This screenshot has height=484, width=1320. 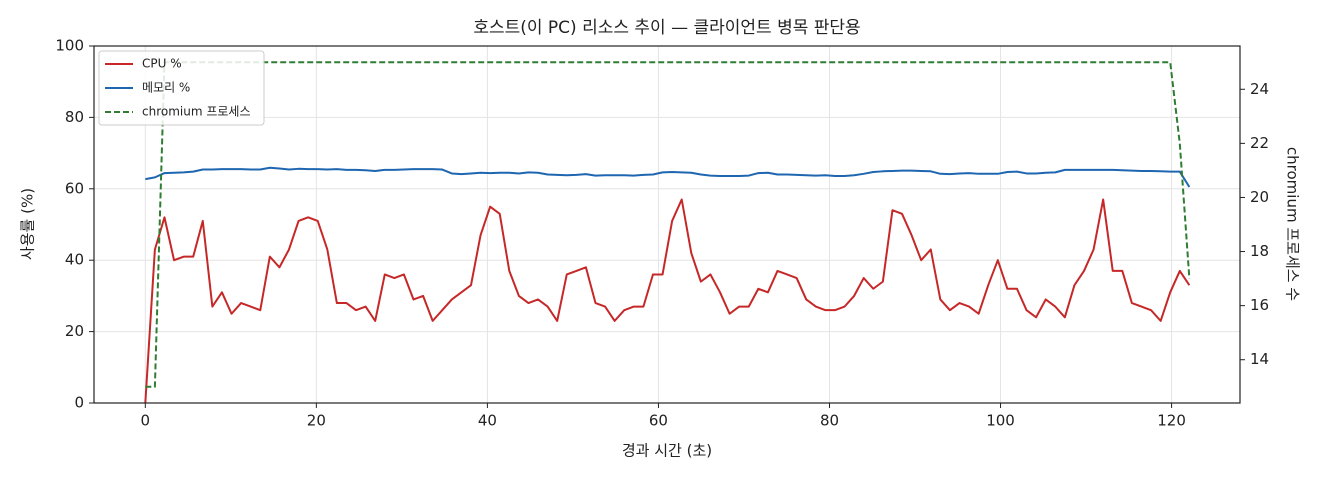 I want to click on x-tick-label: 60, so click(x=658, y=421).